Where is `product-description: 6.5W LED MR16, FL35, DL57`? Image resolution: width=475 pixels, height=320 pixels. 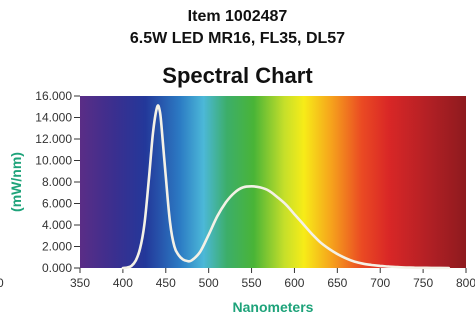 product-description: 6.5W LED MR16, FL35, DL57 is located at coordinates (237, 38).